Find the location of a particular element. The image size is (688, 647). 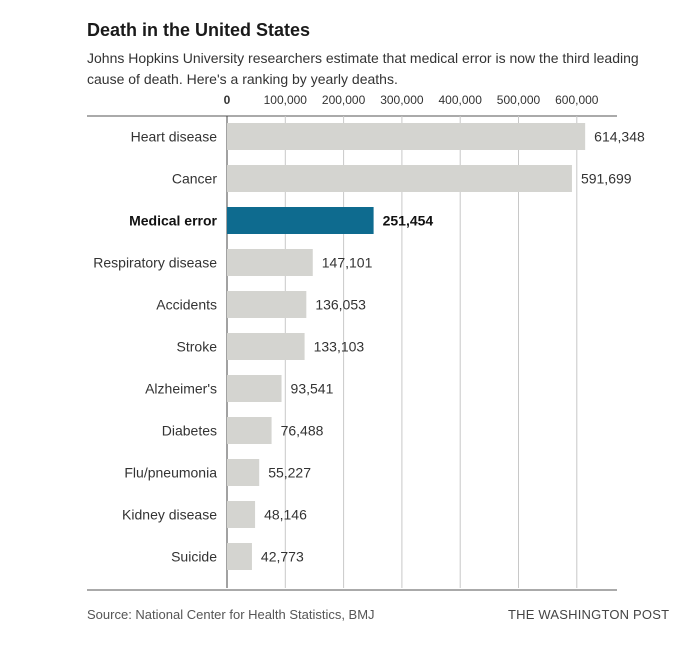

x-tick-label: 0 is located at coordinates (227, 100).